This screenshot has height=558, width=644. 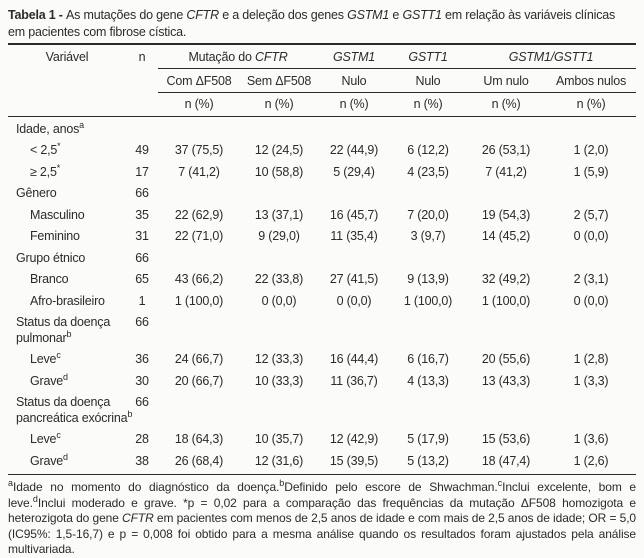 What do you see at coordinates (279, 439) in the screenshot?
I see `cell-value: 10 (35,7)` at bounding box center [279, 439].